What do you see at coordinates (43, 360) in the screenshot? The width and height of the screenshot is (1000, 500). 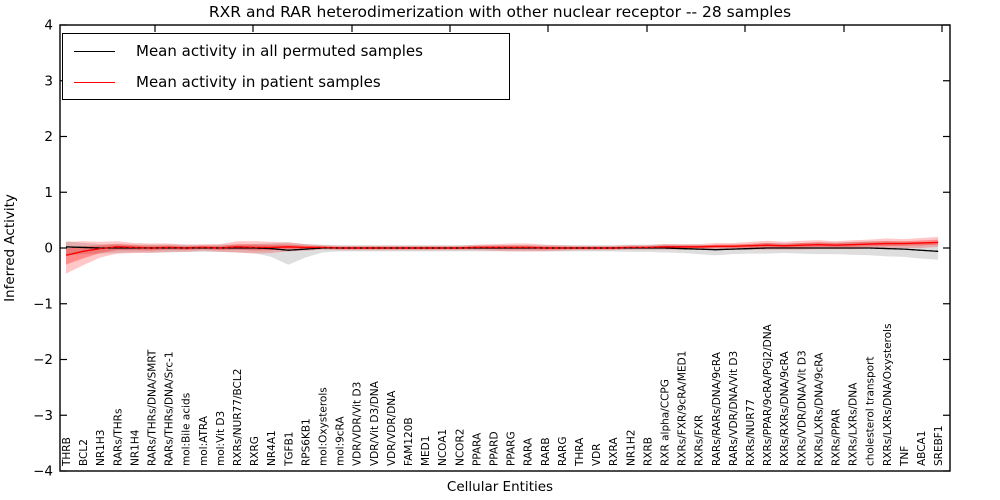 I see `y-tick-label: −2` at bounding box center [43, 360].